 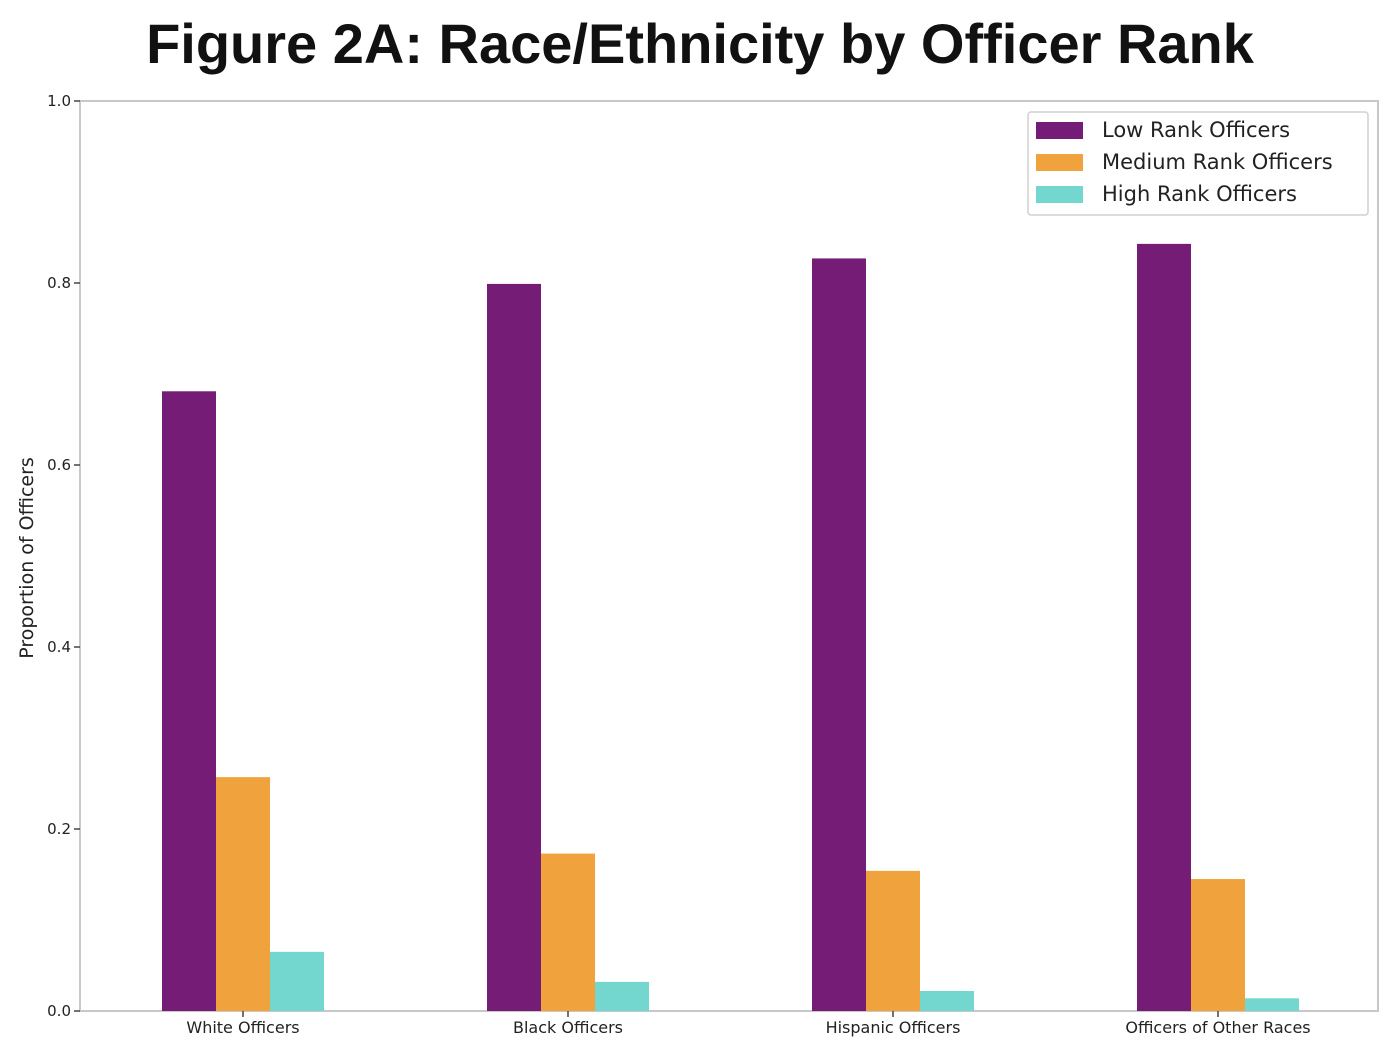 What do you see at coordinates (59, 101) in the screenshot?
I see `y-tick-label: 1.0` at bounding box center [59, 101].